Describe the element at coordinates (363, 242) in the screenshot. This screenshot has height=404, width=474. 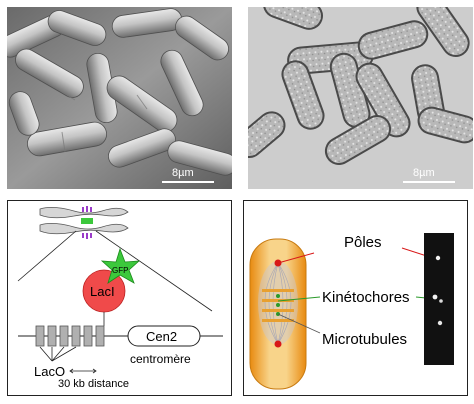
I see `poles-label: Pôles` at that location.